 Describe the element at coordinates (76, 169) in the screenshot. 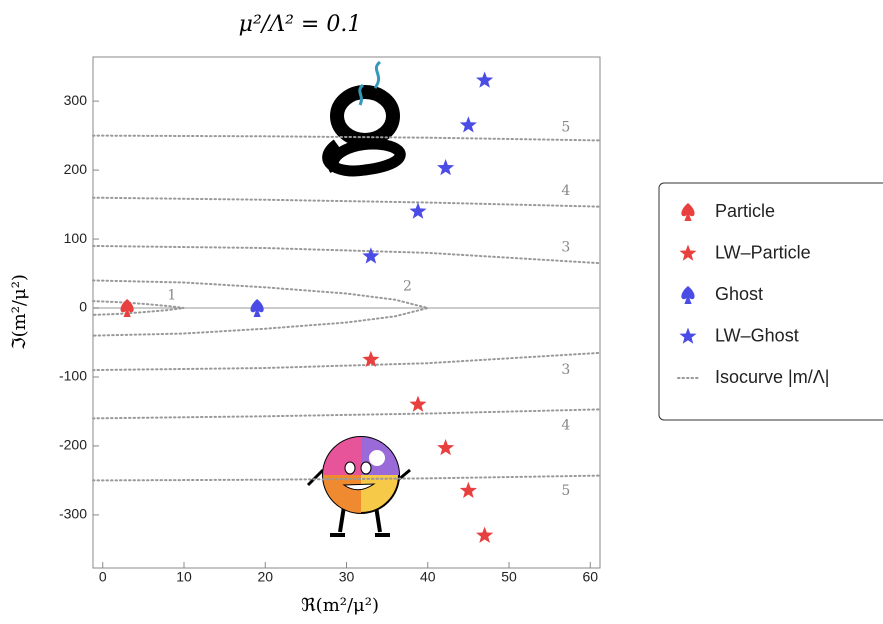

I see `y-tick-label: 200` at that location.